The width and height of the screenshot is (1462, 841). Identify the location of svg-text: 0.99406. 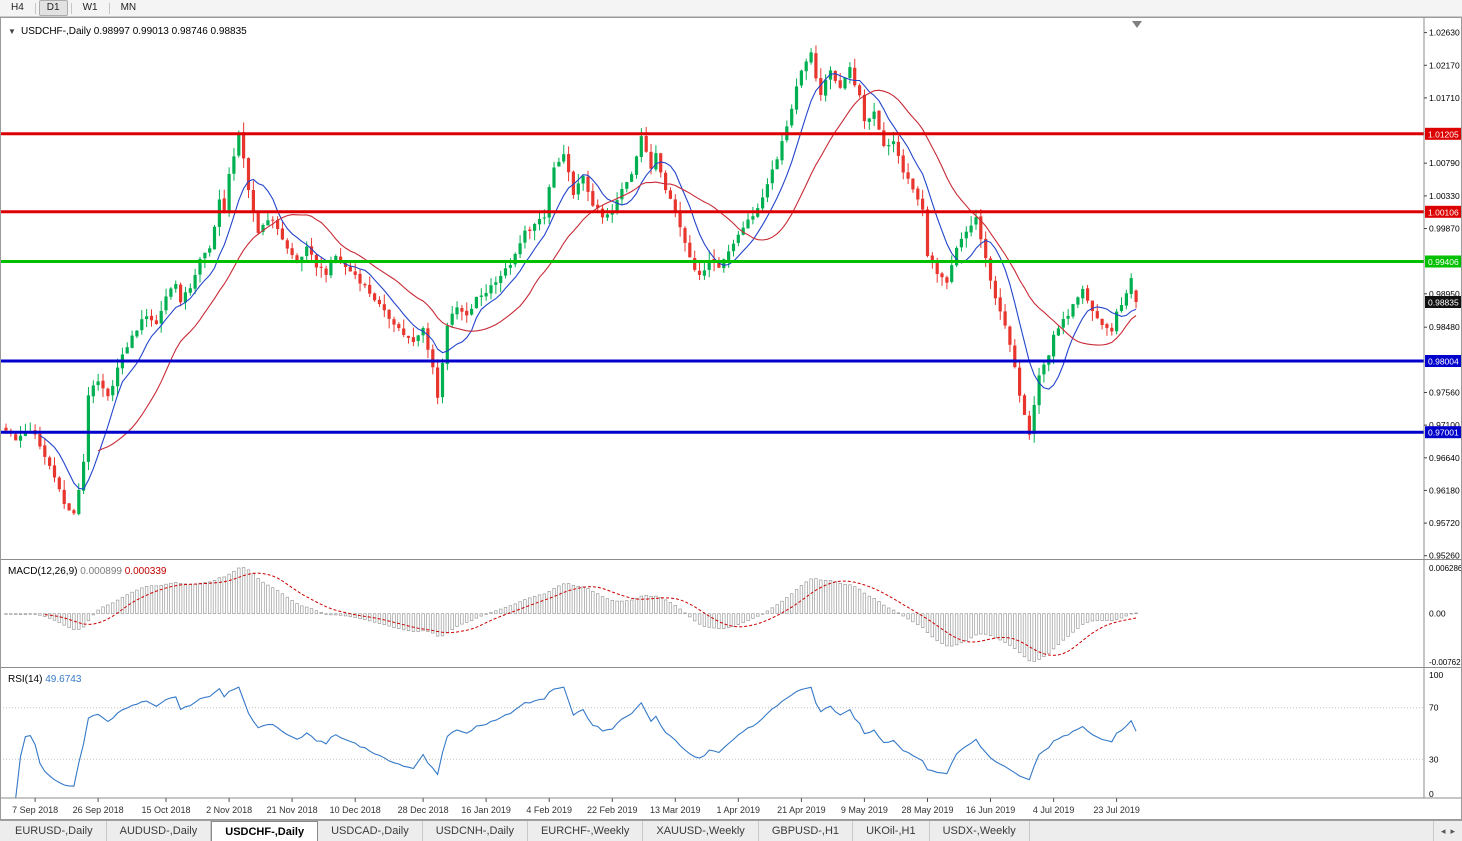
(1443, 262).